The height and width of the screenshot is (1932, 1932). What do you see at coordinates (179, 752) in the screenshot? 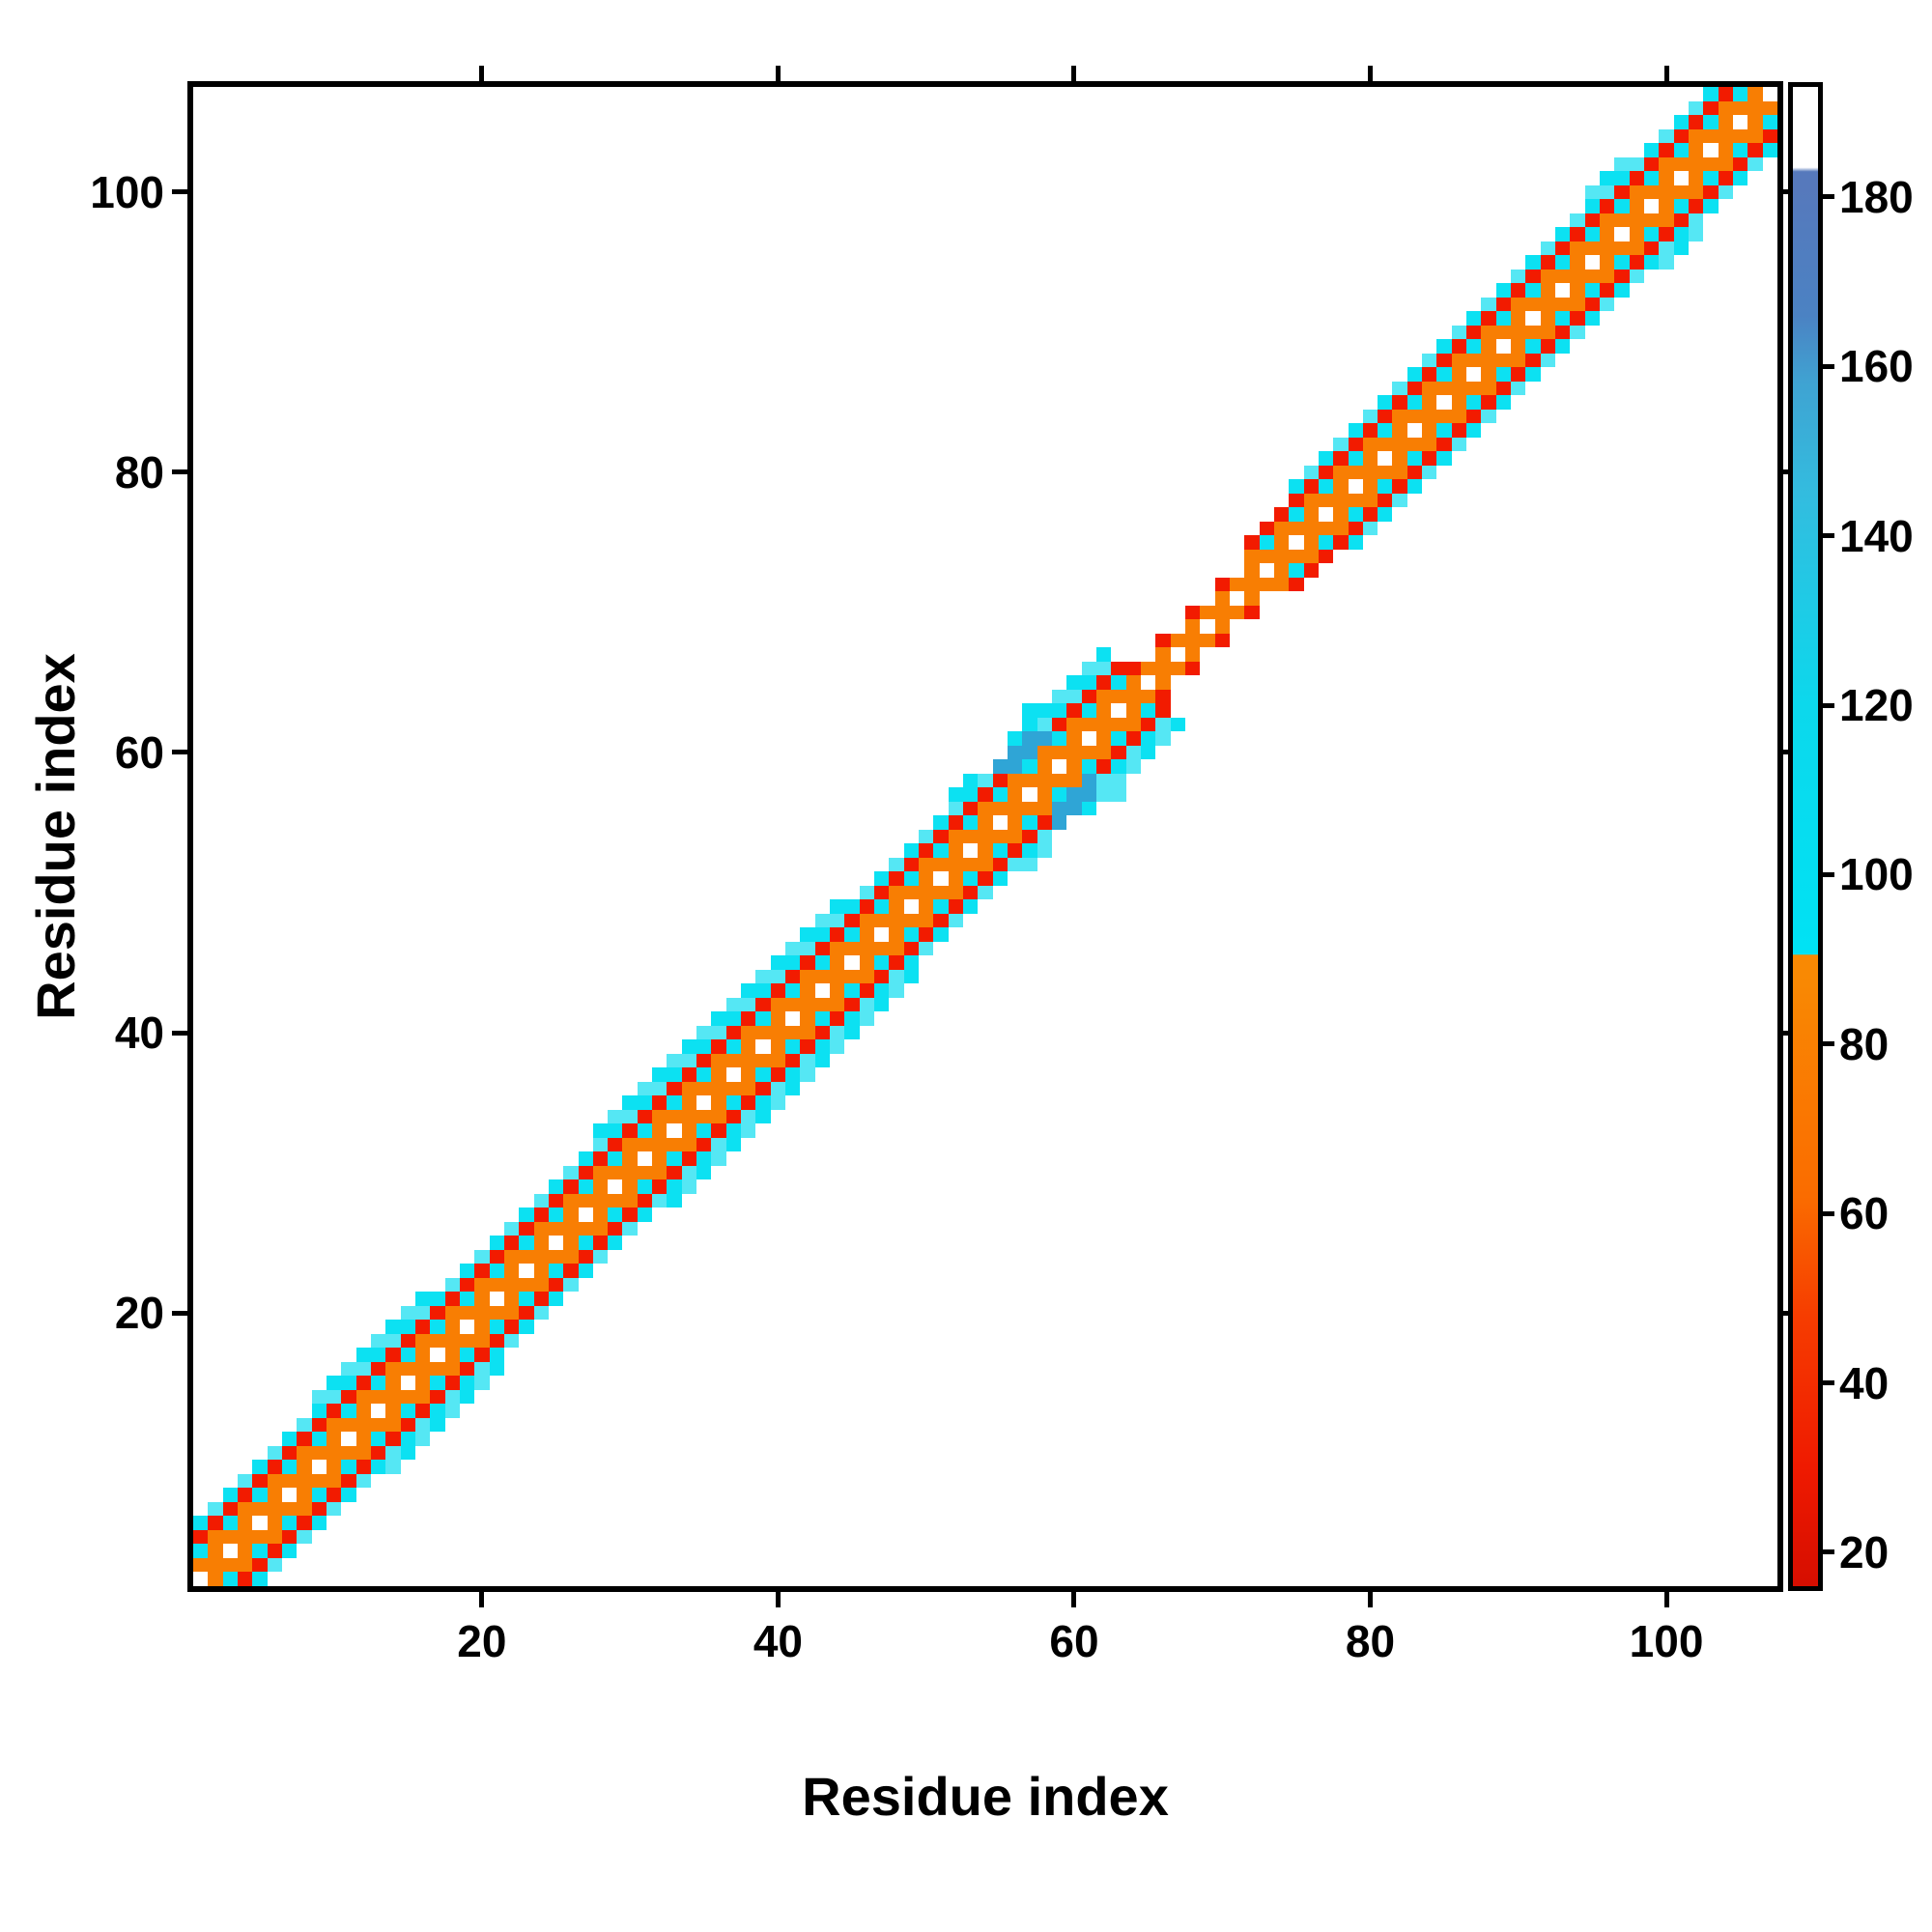
I see `y-tick-mark` at bounding box center [179, 752].